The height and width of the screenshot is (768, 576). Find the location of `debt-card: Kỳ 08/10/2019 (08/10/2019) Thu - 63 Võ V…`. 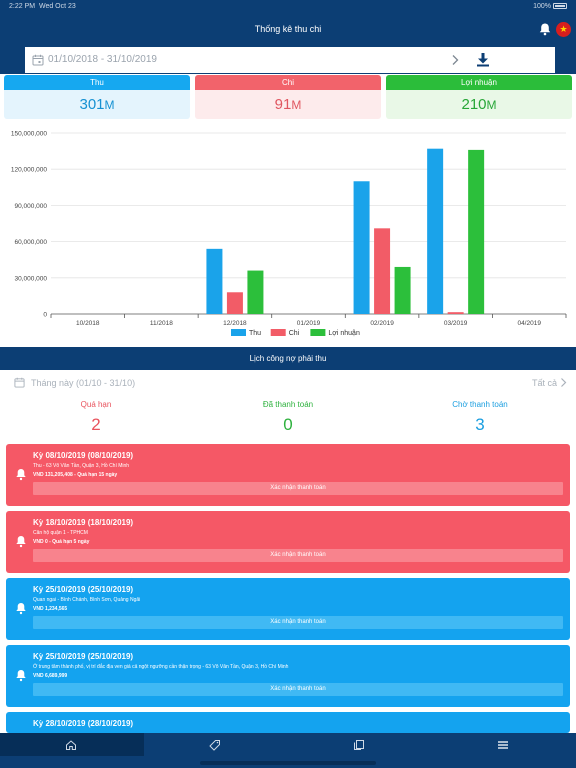

debt-card: Kỳ 08/10/2019 (08/10/2019) Thu - 63 Võ V… is located at coordinates (288, 475).